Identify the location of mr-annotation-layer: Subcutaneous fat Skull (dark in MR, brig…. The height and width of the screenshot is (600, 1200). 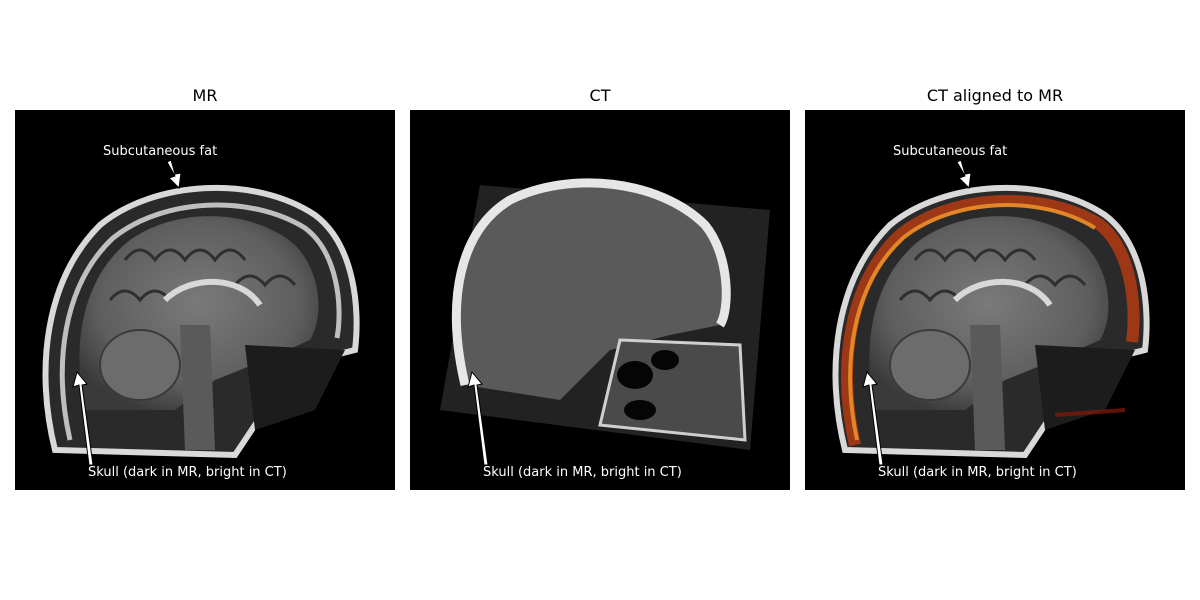
(187, 312).